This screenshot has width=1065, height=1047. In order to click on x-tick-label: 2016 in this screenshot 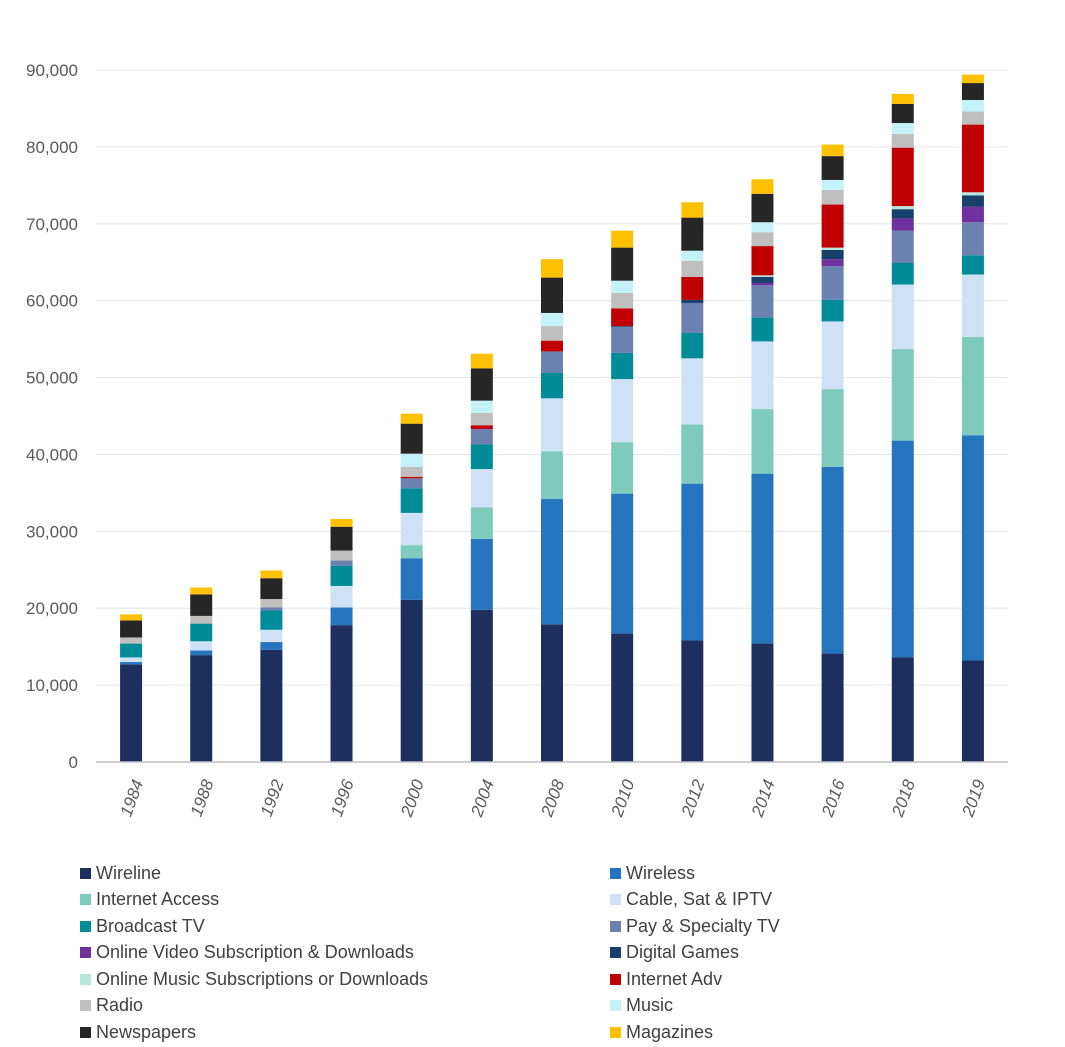, I will do `click(833, 798)`.